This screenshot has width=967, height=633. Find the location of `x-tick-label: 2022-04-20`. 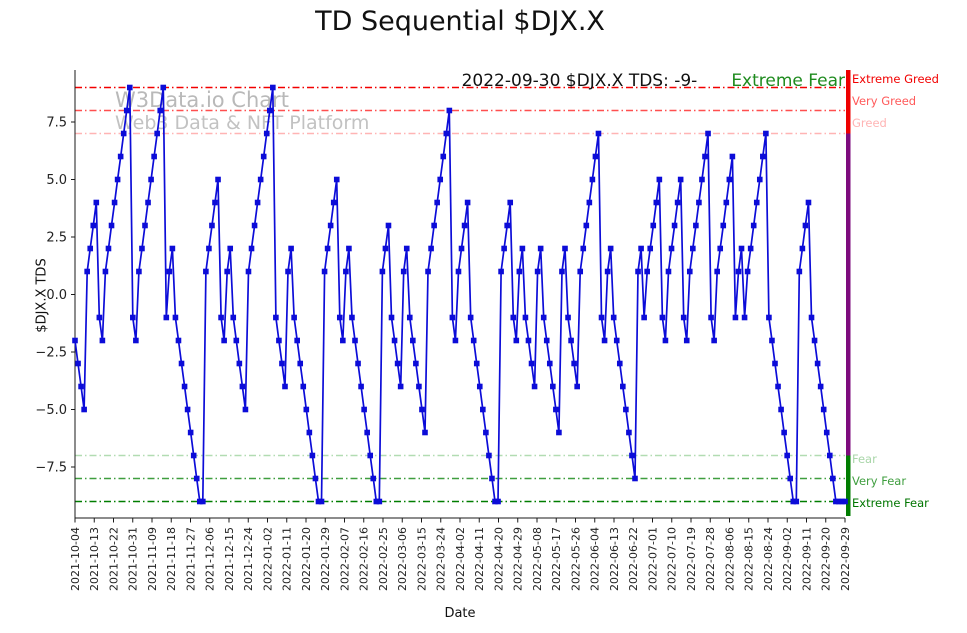

x-tick-label: 2022-04-20 is located at coordinates (498, 559).